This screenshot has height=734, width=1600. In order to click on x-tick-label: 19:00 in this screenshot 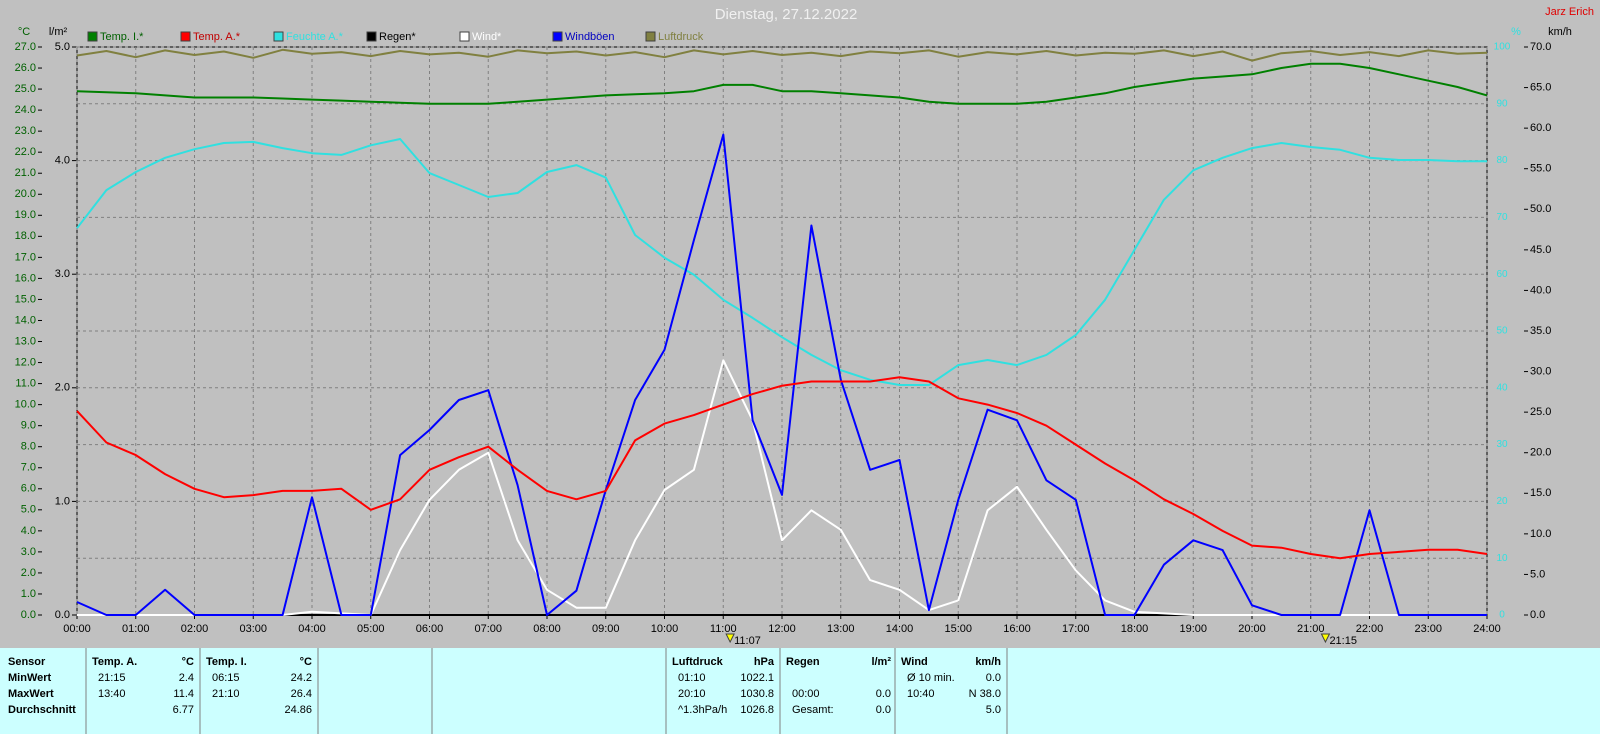, I will do `click(1193, 629)`.